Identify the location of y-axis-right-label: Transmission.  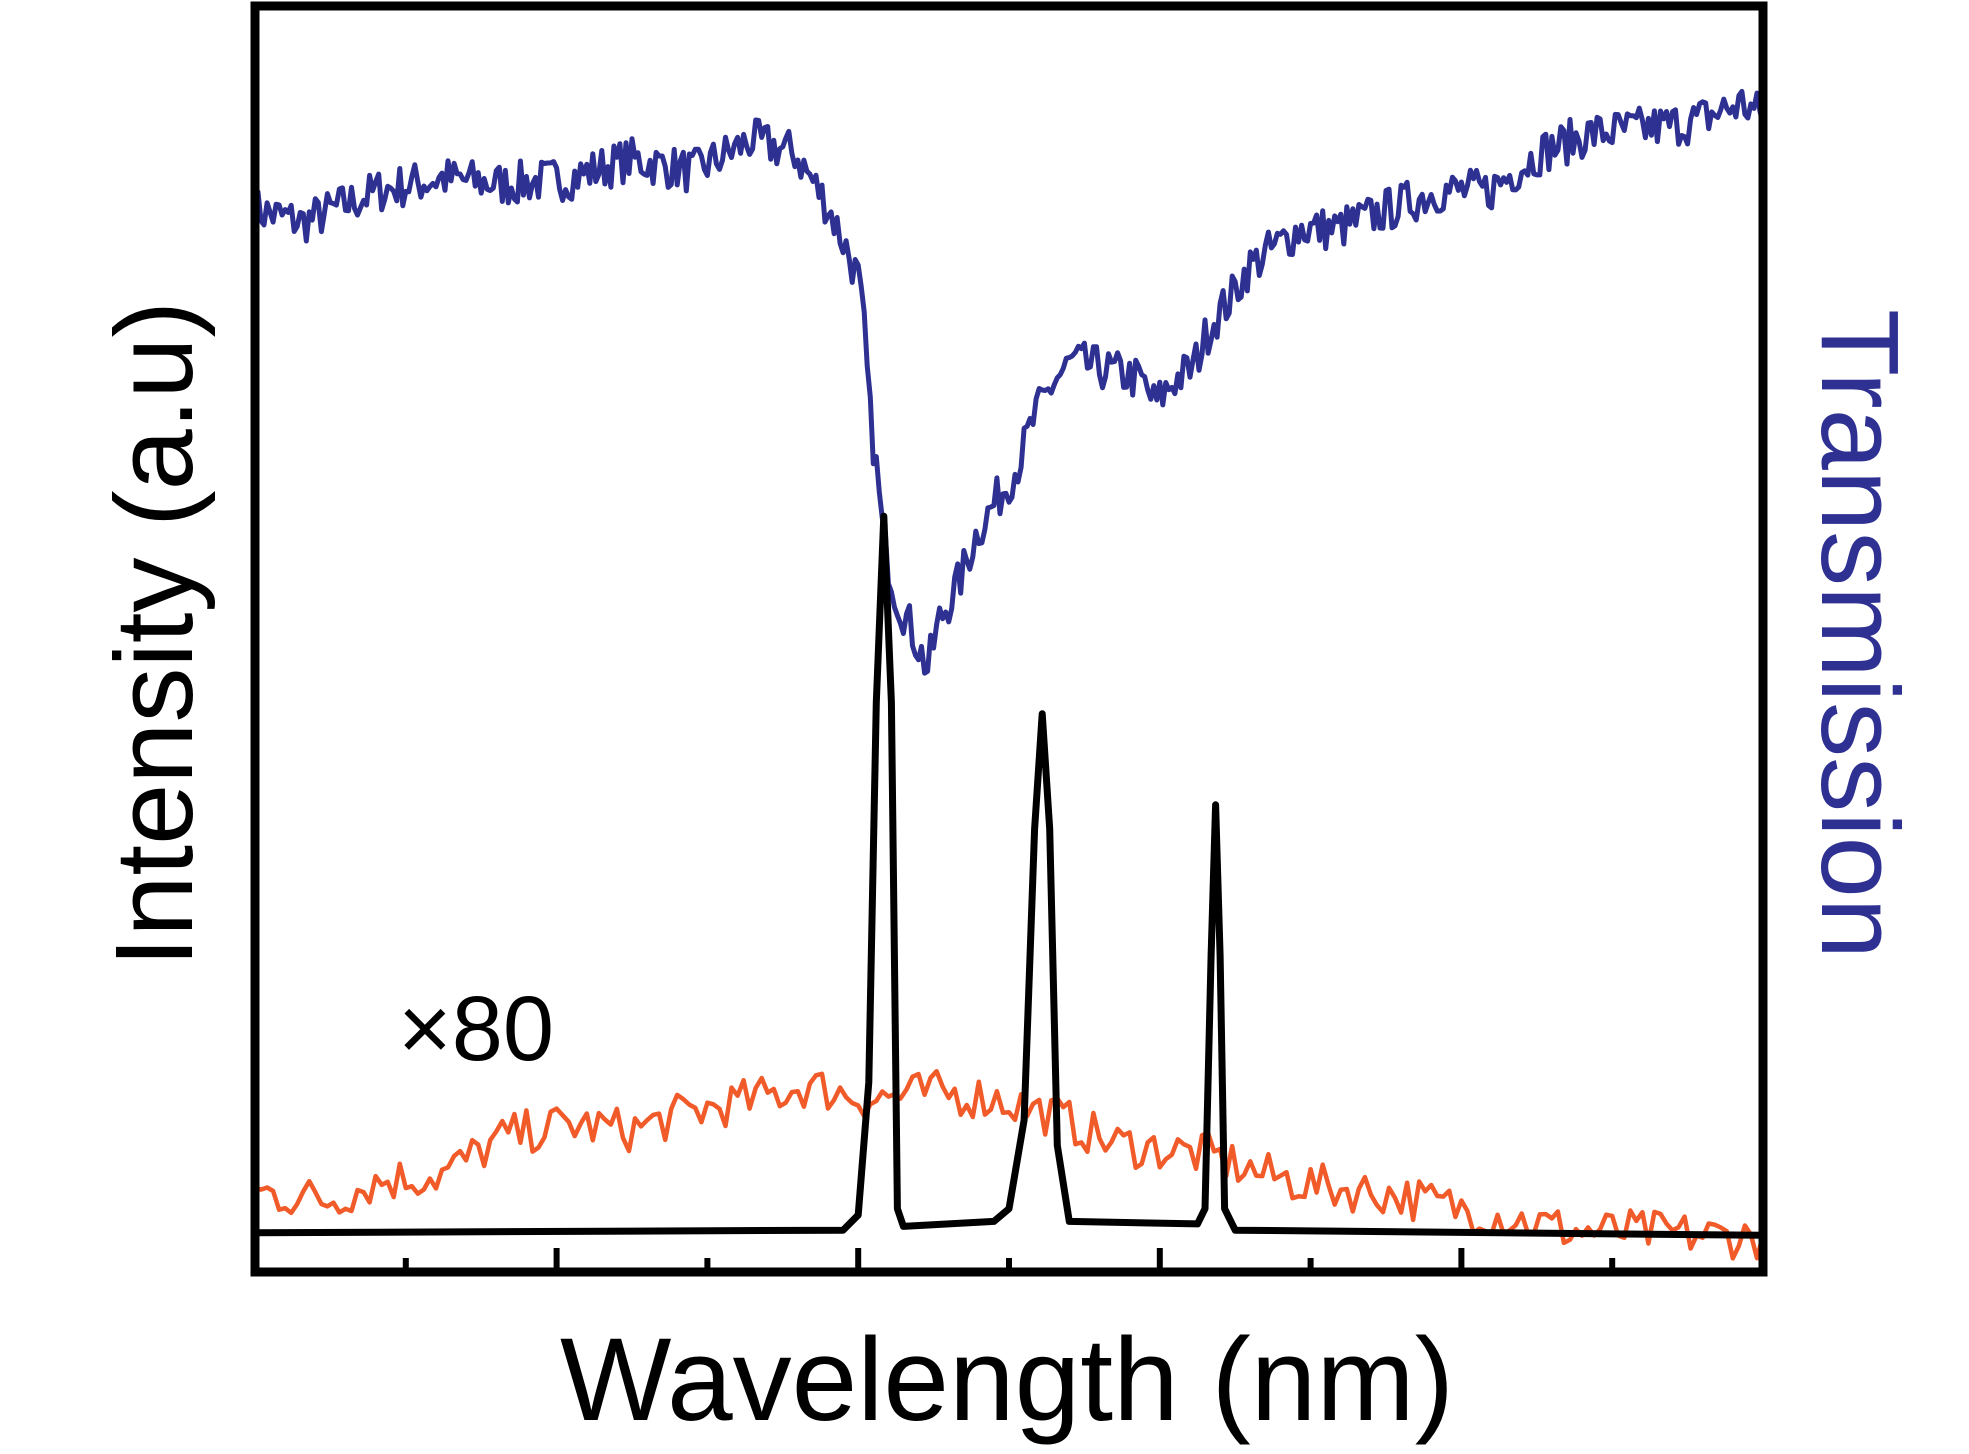
(1859, 634).